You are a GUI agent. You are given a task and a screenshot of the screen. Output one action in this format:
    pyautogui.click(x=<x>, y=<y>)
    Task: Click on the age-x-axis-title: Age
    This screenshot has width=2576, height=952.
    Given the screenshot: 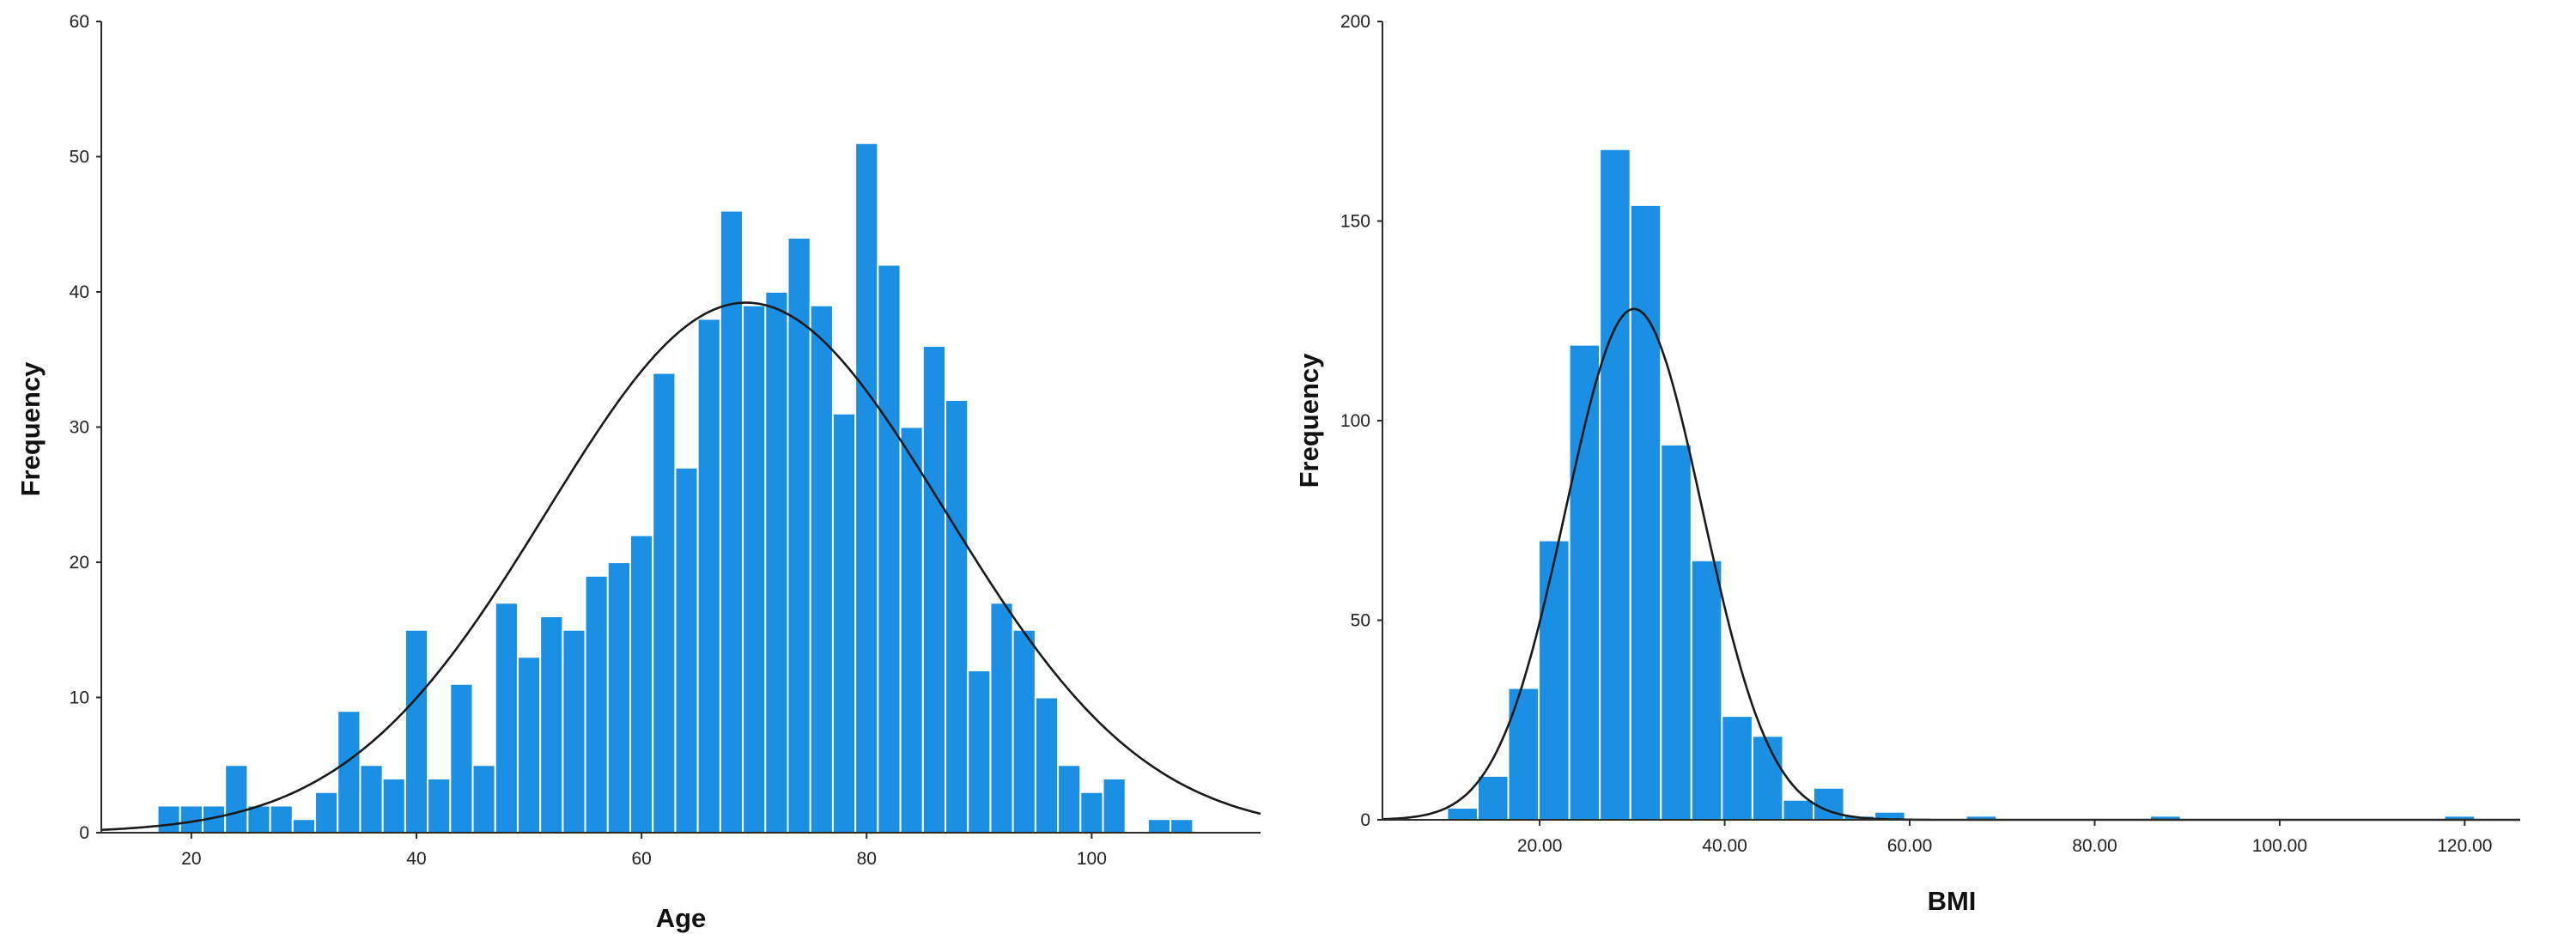 What is the action you would take?
    pyautogui.click(x=682, y=918)
    